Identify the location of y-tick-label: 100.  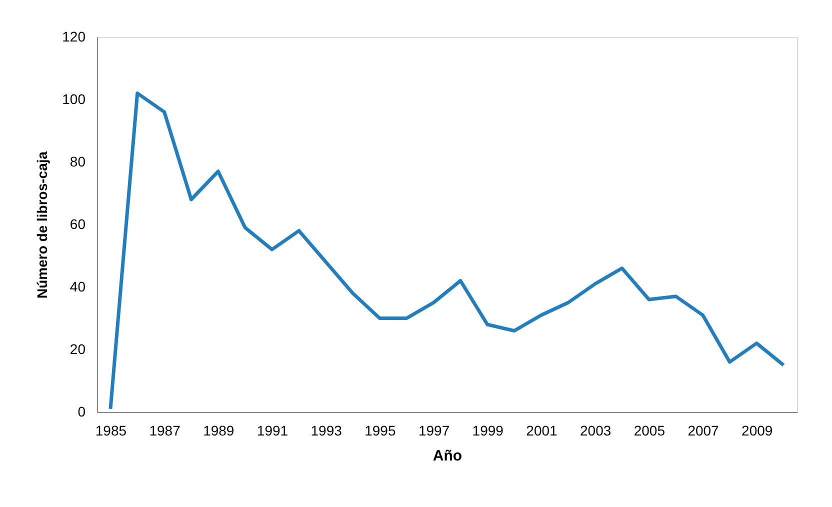
(74, 99).